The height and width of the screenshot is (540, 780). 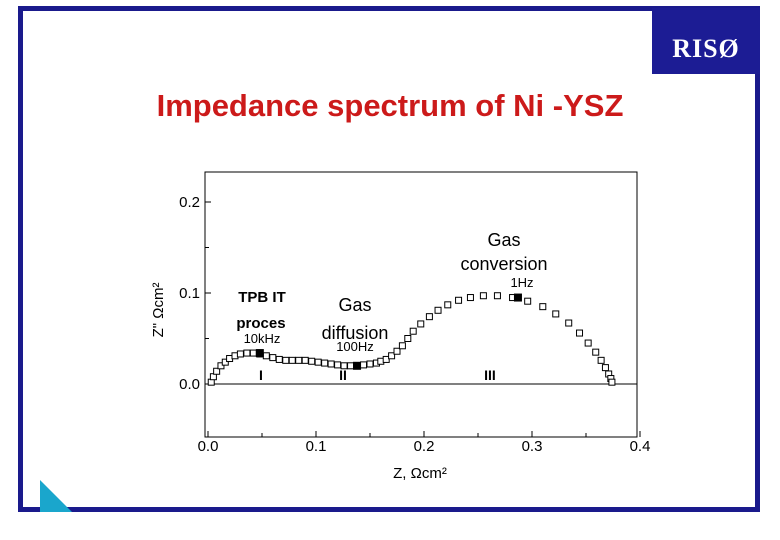 What do you see at coordinates (189, 202) in the screenshot?
I see `y-tick-label: 0.2` at bounding box center [189, 202].